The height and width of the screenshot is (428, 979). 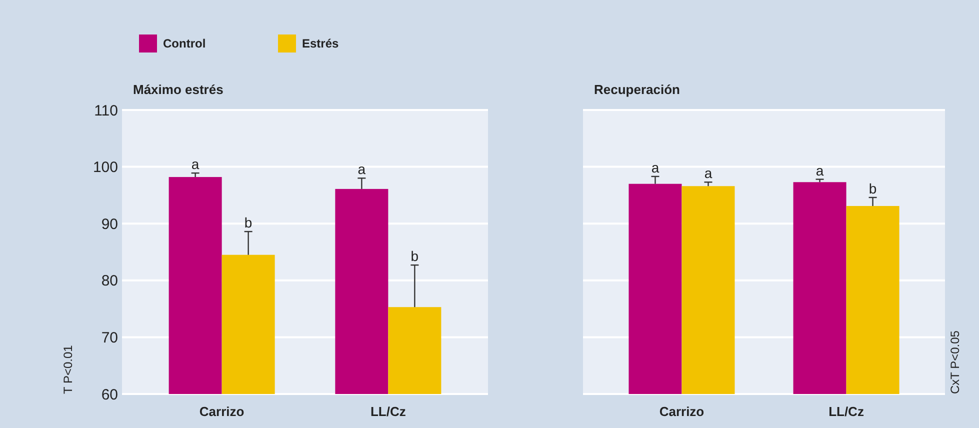 I want to click on y-tick-label: 90, so click(x=109, y=224).